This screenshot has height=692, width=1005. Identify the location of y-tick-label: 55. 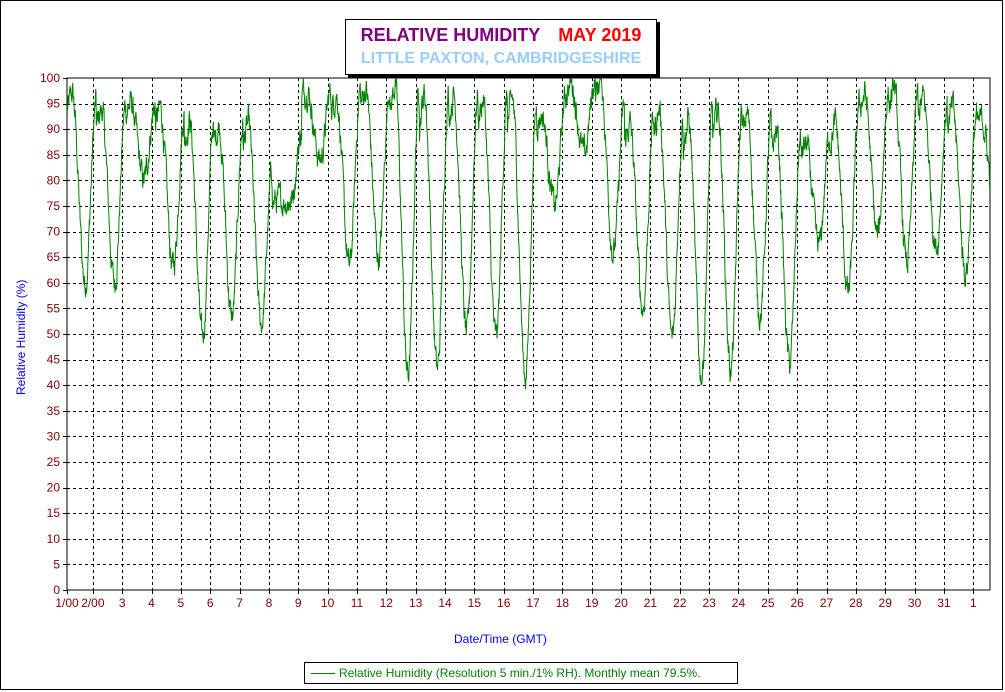
(54, 308).